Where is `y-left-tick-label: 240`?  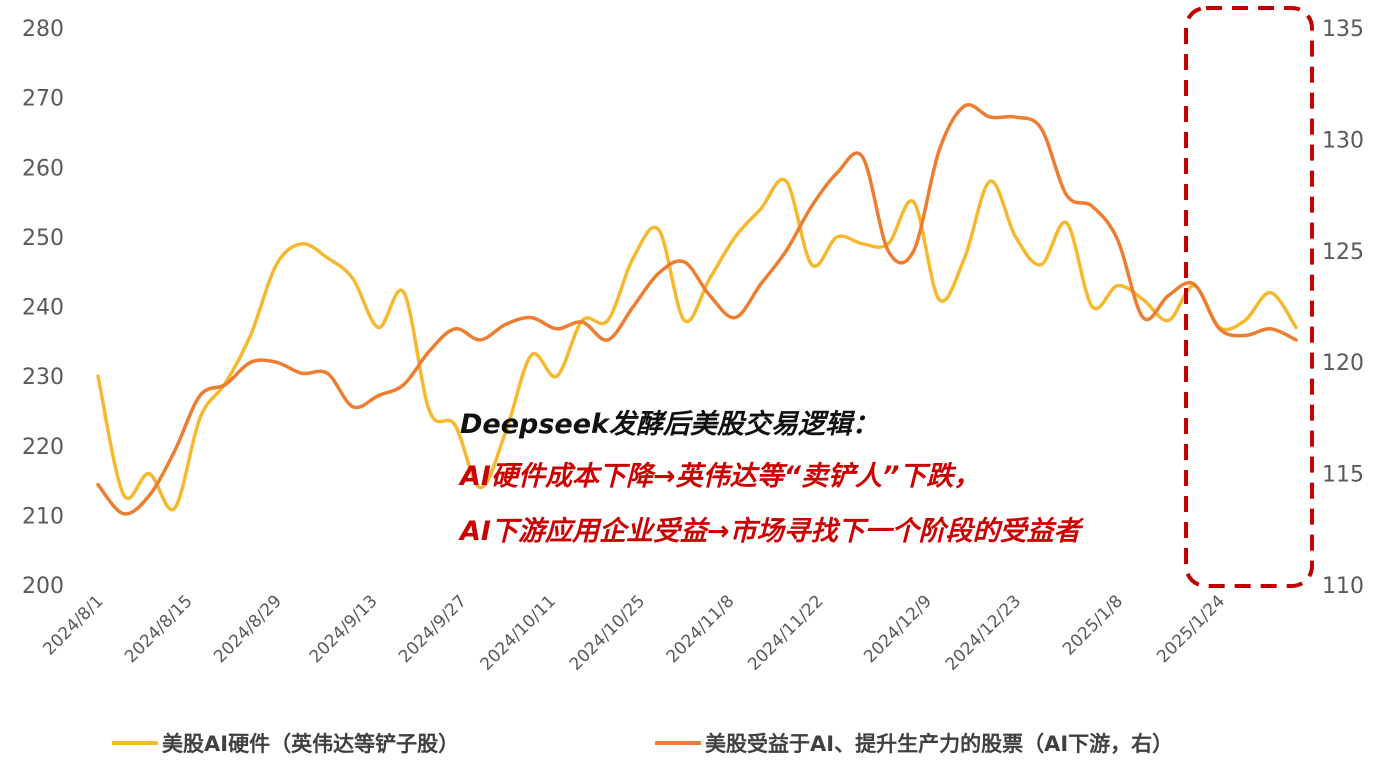 y-left-tick-label: 240 is located at coordinates (43, 308).